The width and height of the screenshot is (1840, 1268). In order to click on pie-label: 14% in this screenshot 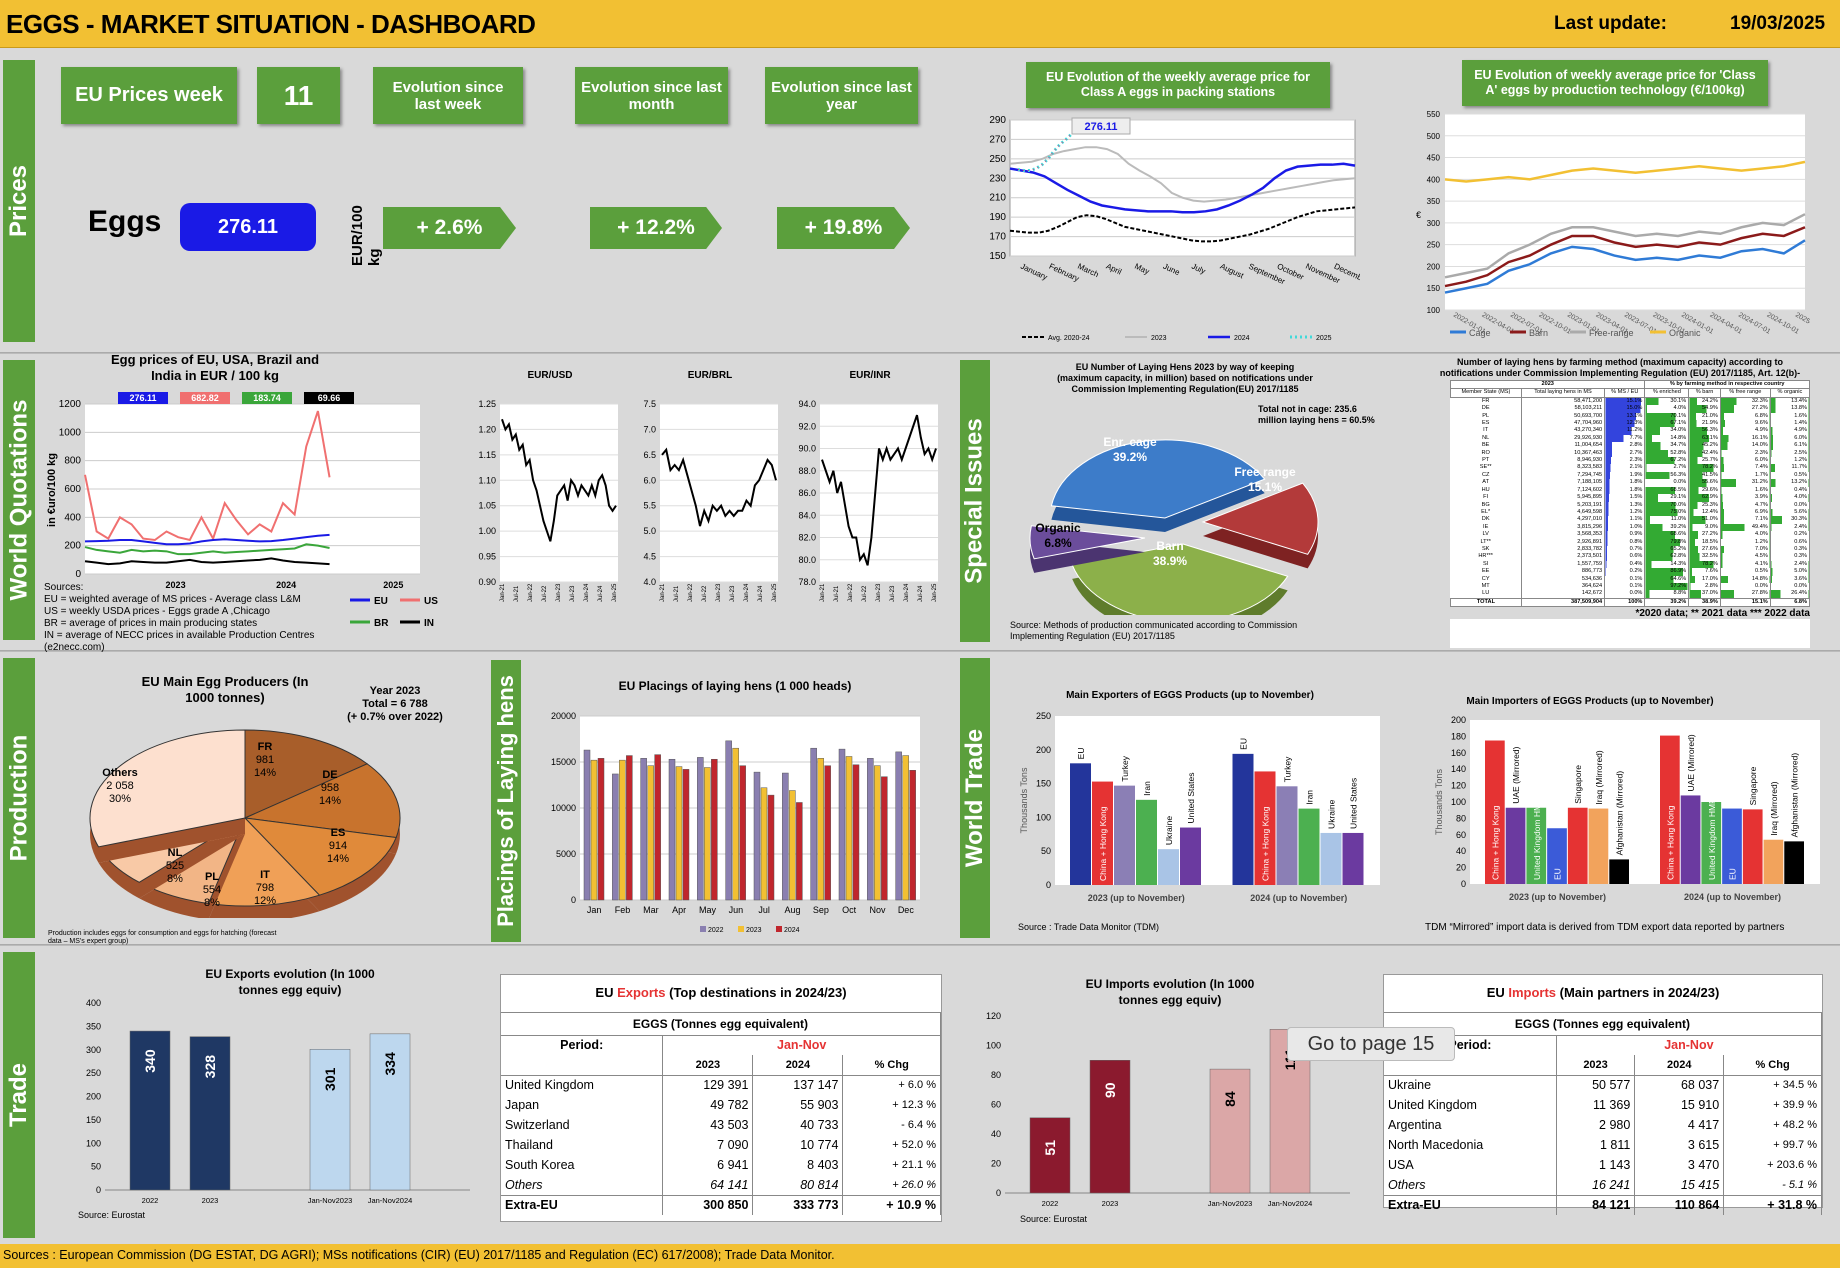, I will do `click(265, 773)`.